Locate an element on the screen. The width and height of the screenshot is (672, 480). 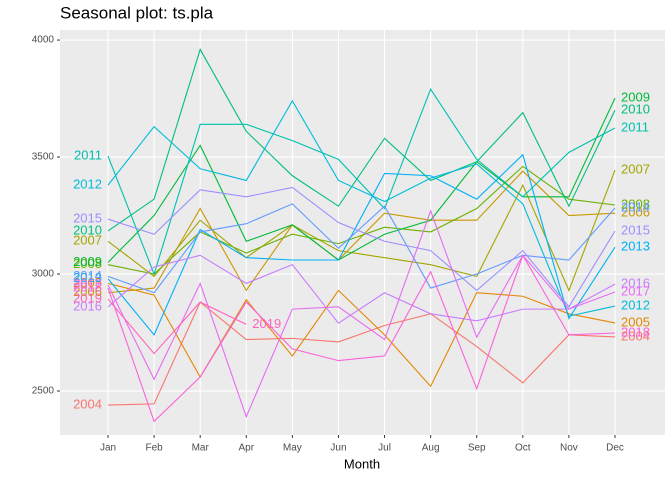
x-tick-label: Oct is located at coordinates (523, 448).